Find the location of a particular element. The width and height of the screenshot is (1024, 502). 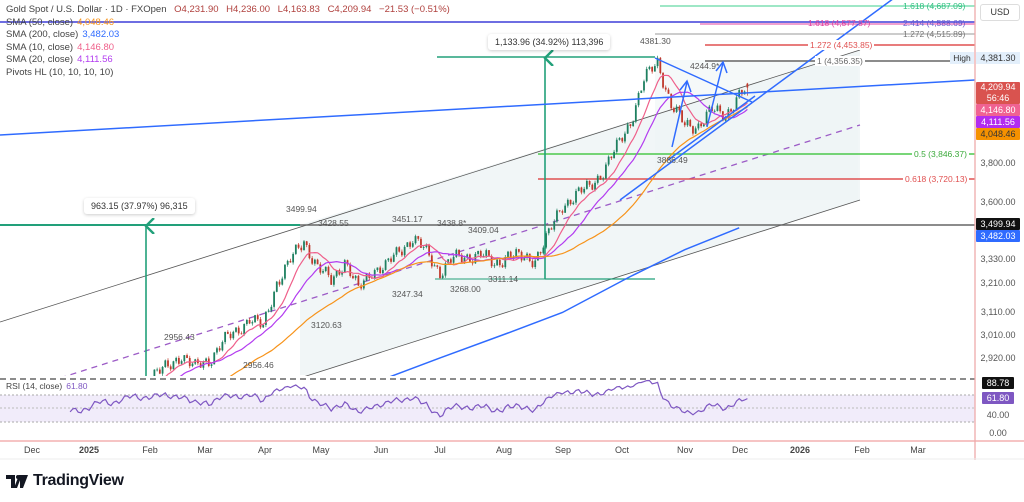

sma200-line is located at coordinates (563, 303).